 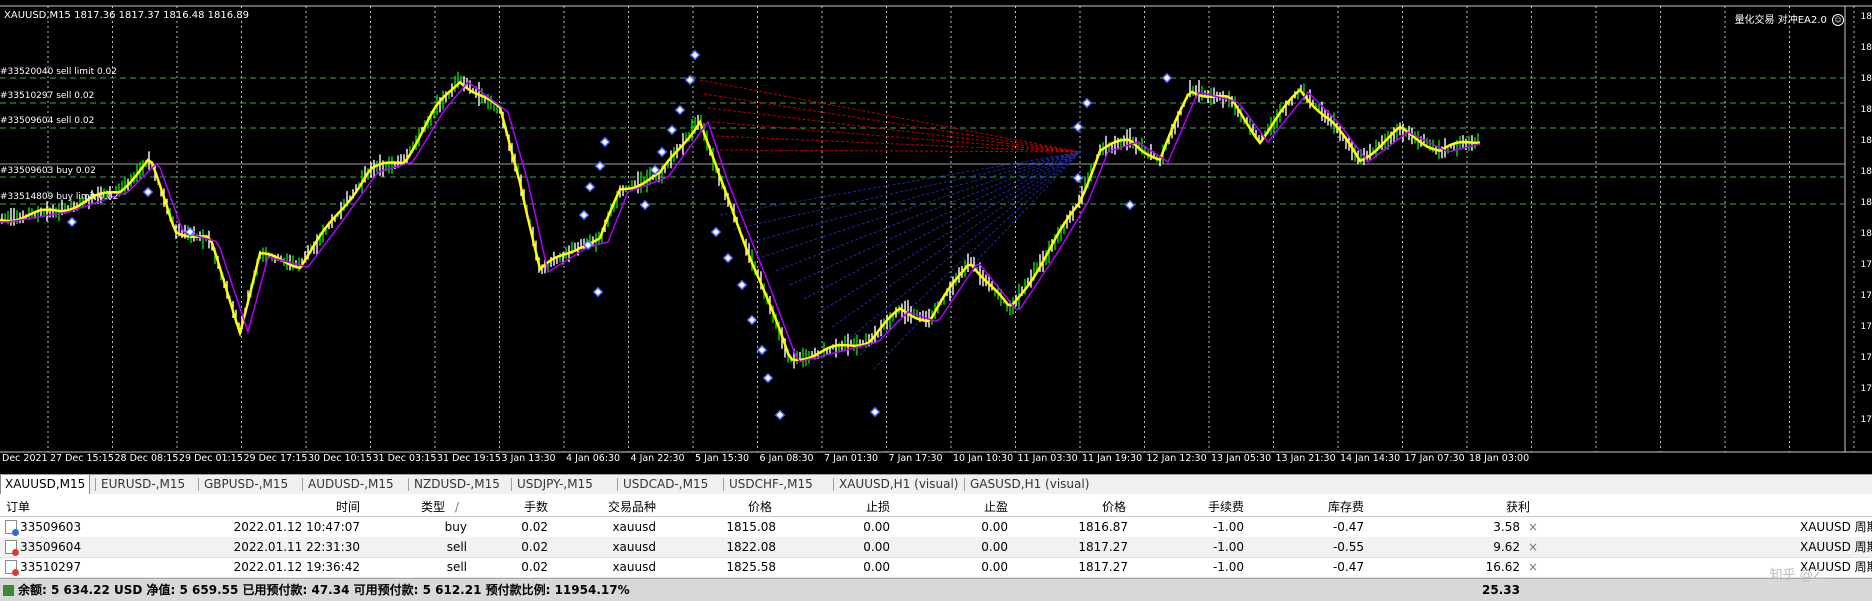 I want to click on col-type: 类型, so click(x=432, y=507).